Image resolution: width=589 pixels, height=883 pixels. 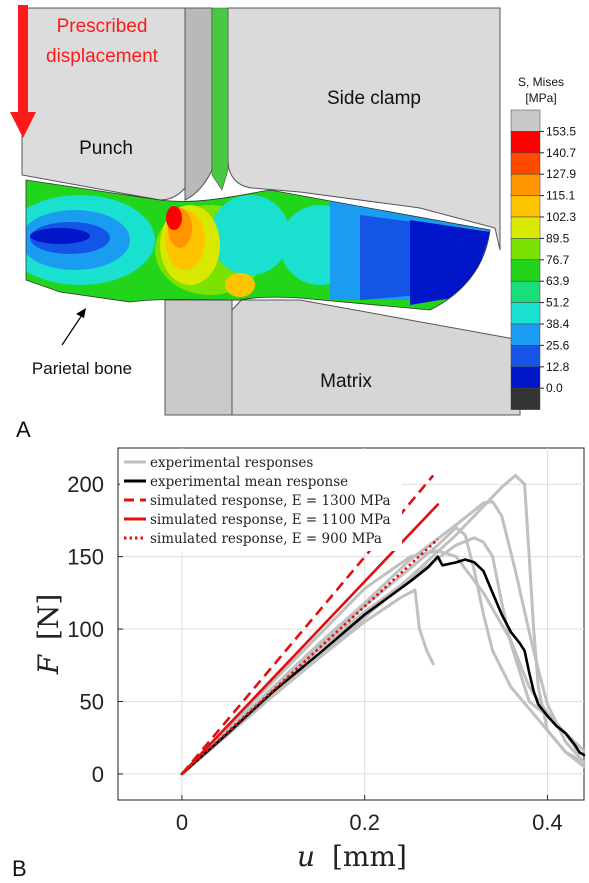 What do you see at coordinates (102, 56) in the screenshot?
I see `load-label-line2: displacement` at bounding box center [102, 56].